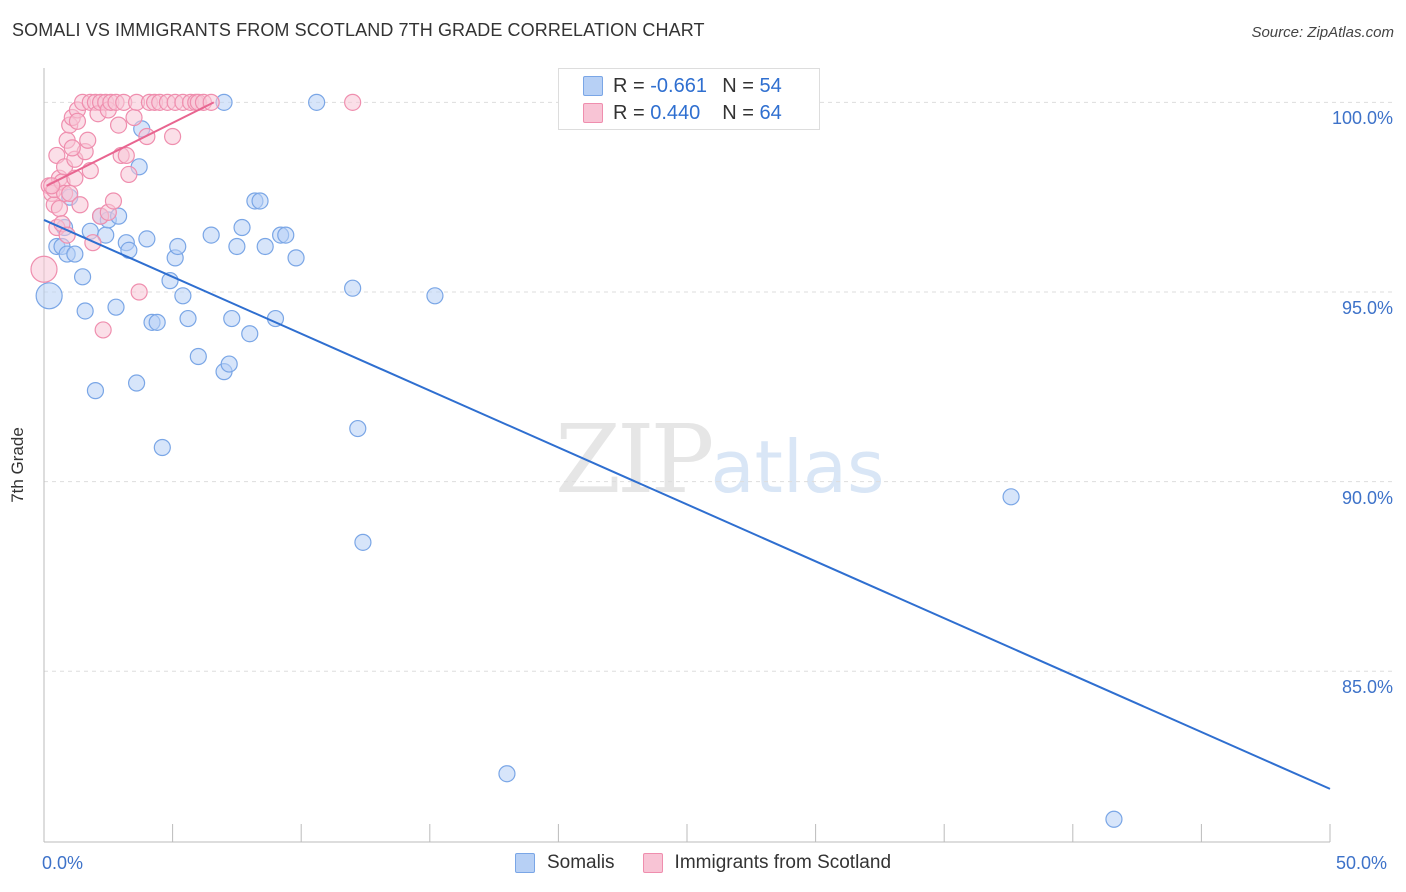 The height and width of the screenshot is (892, 1406). Describe the element at coordinates (689, 99) in the screenshot. I see `correlation-legend: R = -0.661 N = 54 R = 0.440 N = 64` at that location.